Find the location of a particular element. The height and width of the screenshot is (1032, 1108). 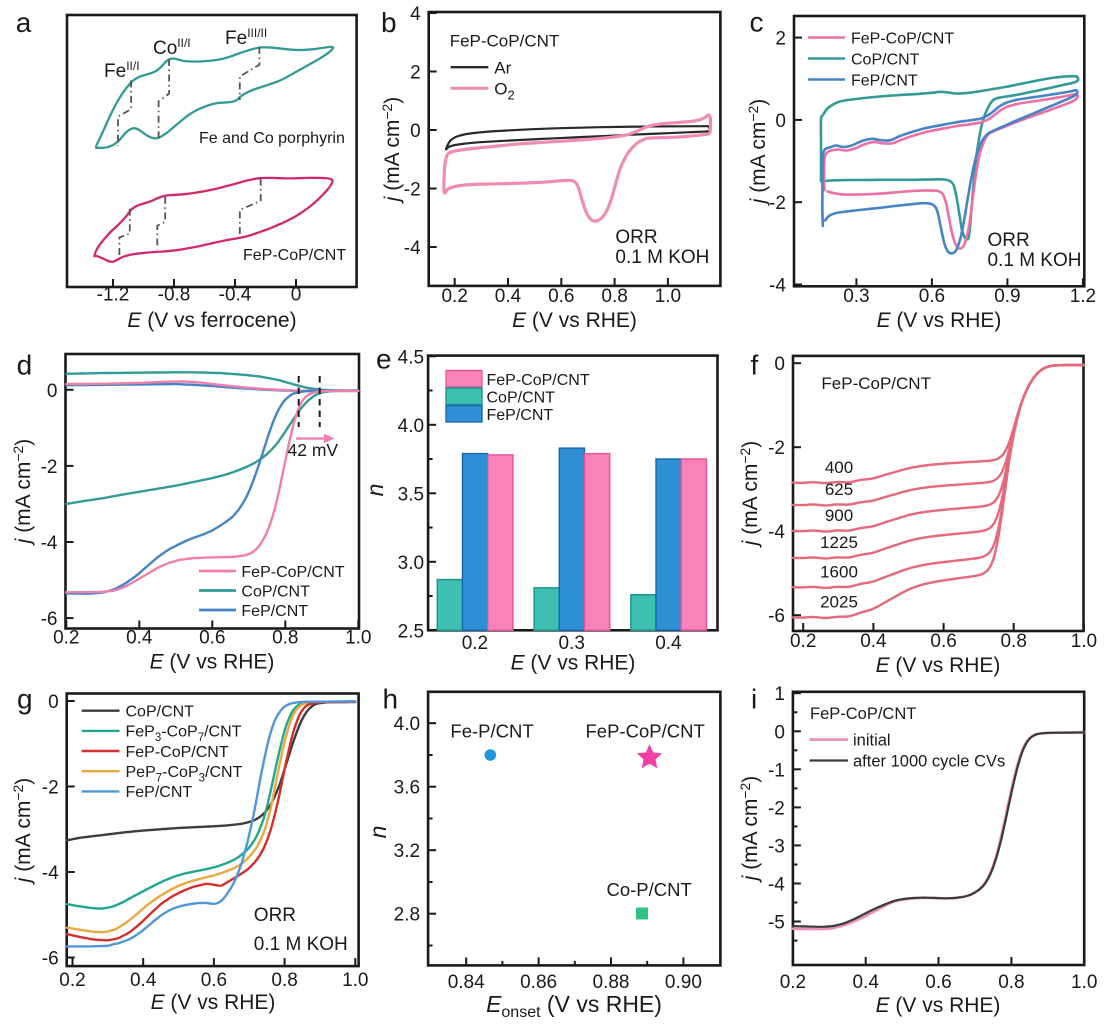

svg-text: FeP3-CoP7/CNT is located at coordinates (184, 734).